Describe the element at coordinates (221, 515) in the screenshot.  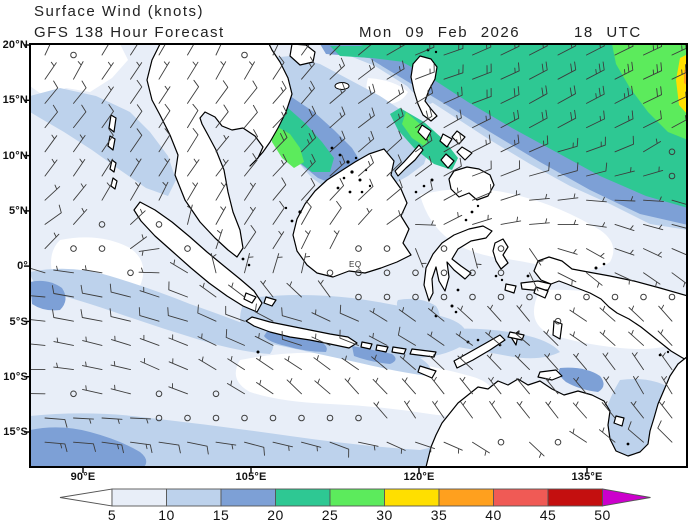
I see `legend-value: 15` at that location.